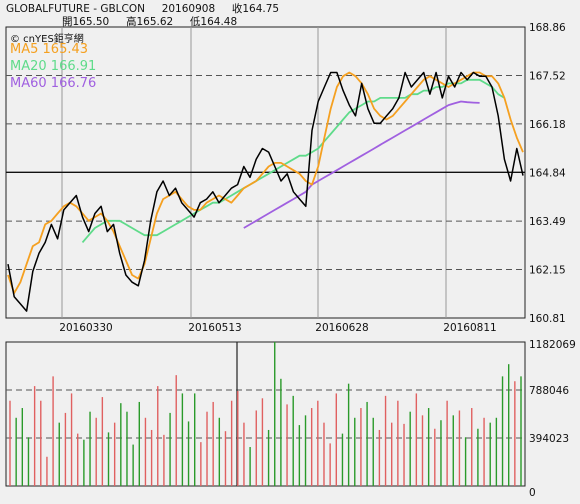 This screenshot has width=580, height=504. Describe the element at coordinates (24, 49) in the screenshot. I see `legend-ma5-label: MA5` at that location.